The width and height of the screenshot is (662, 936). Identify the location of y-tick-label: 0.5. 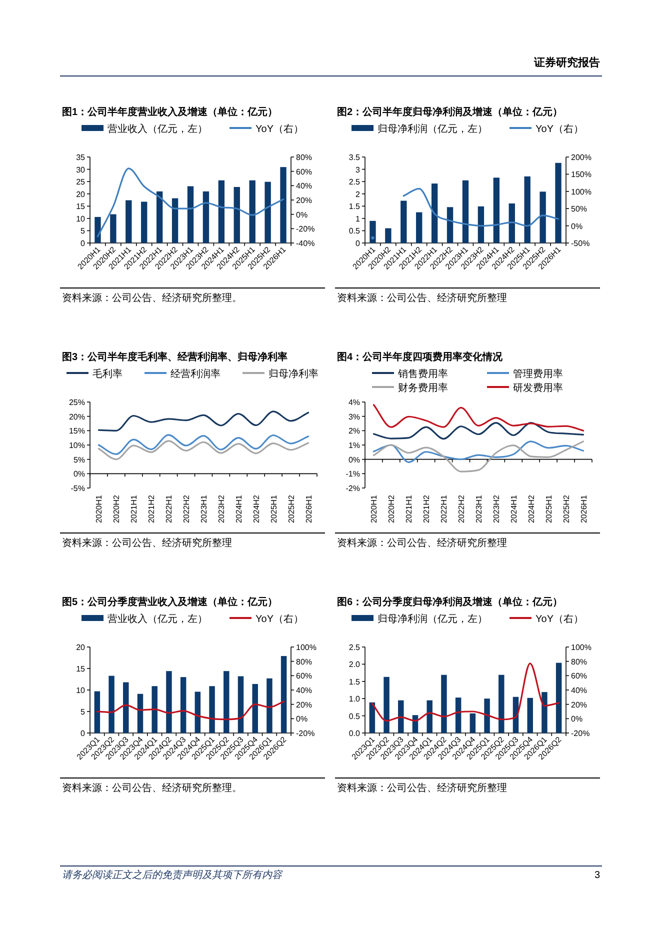
(354, 716).